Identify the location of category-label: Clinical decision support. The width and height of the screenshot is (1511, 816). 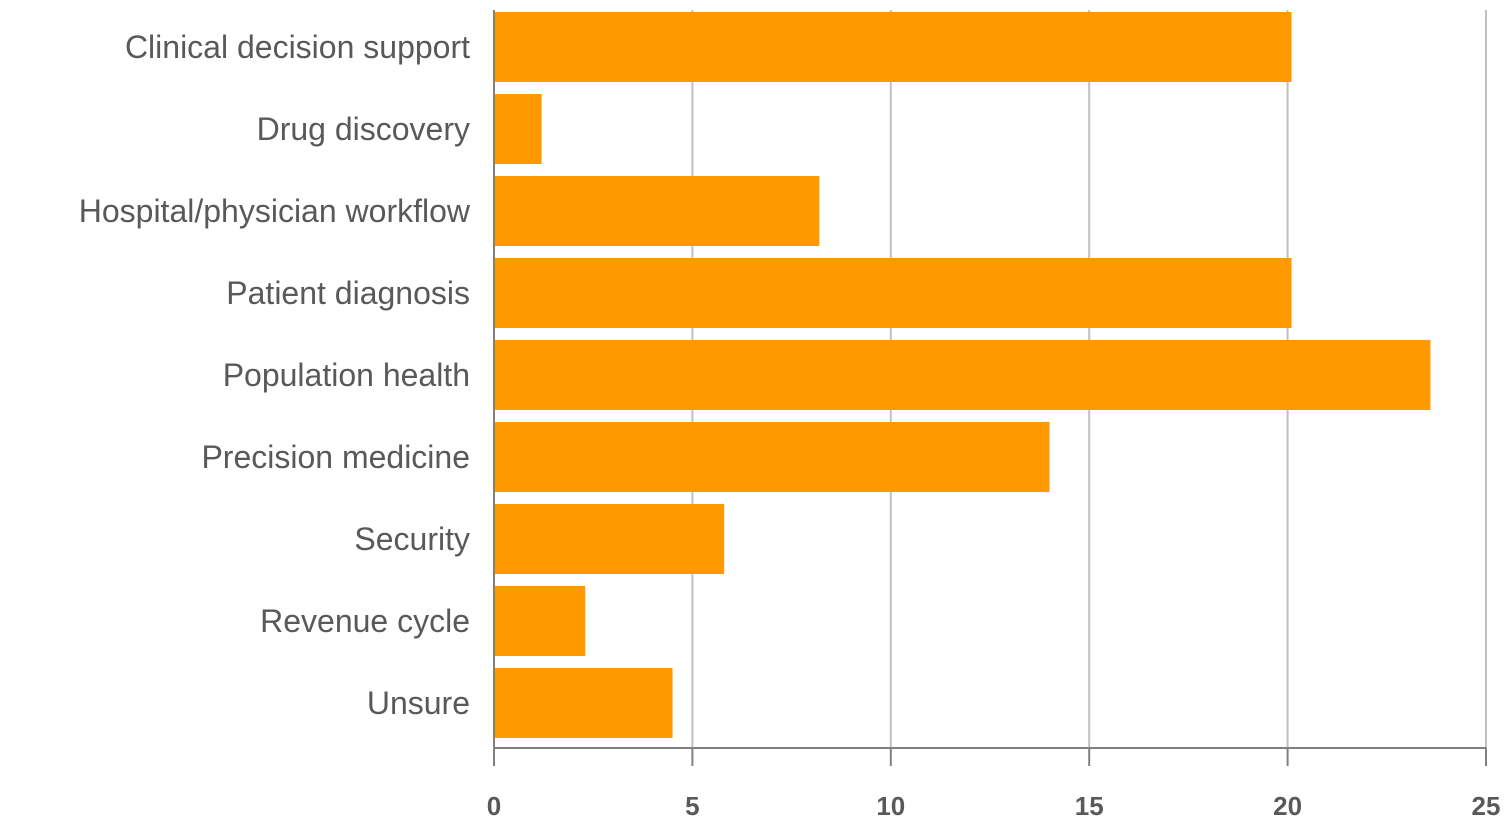
(297, 47).